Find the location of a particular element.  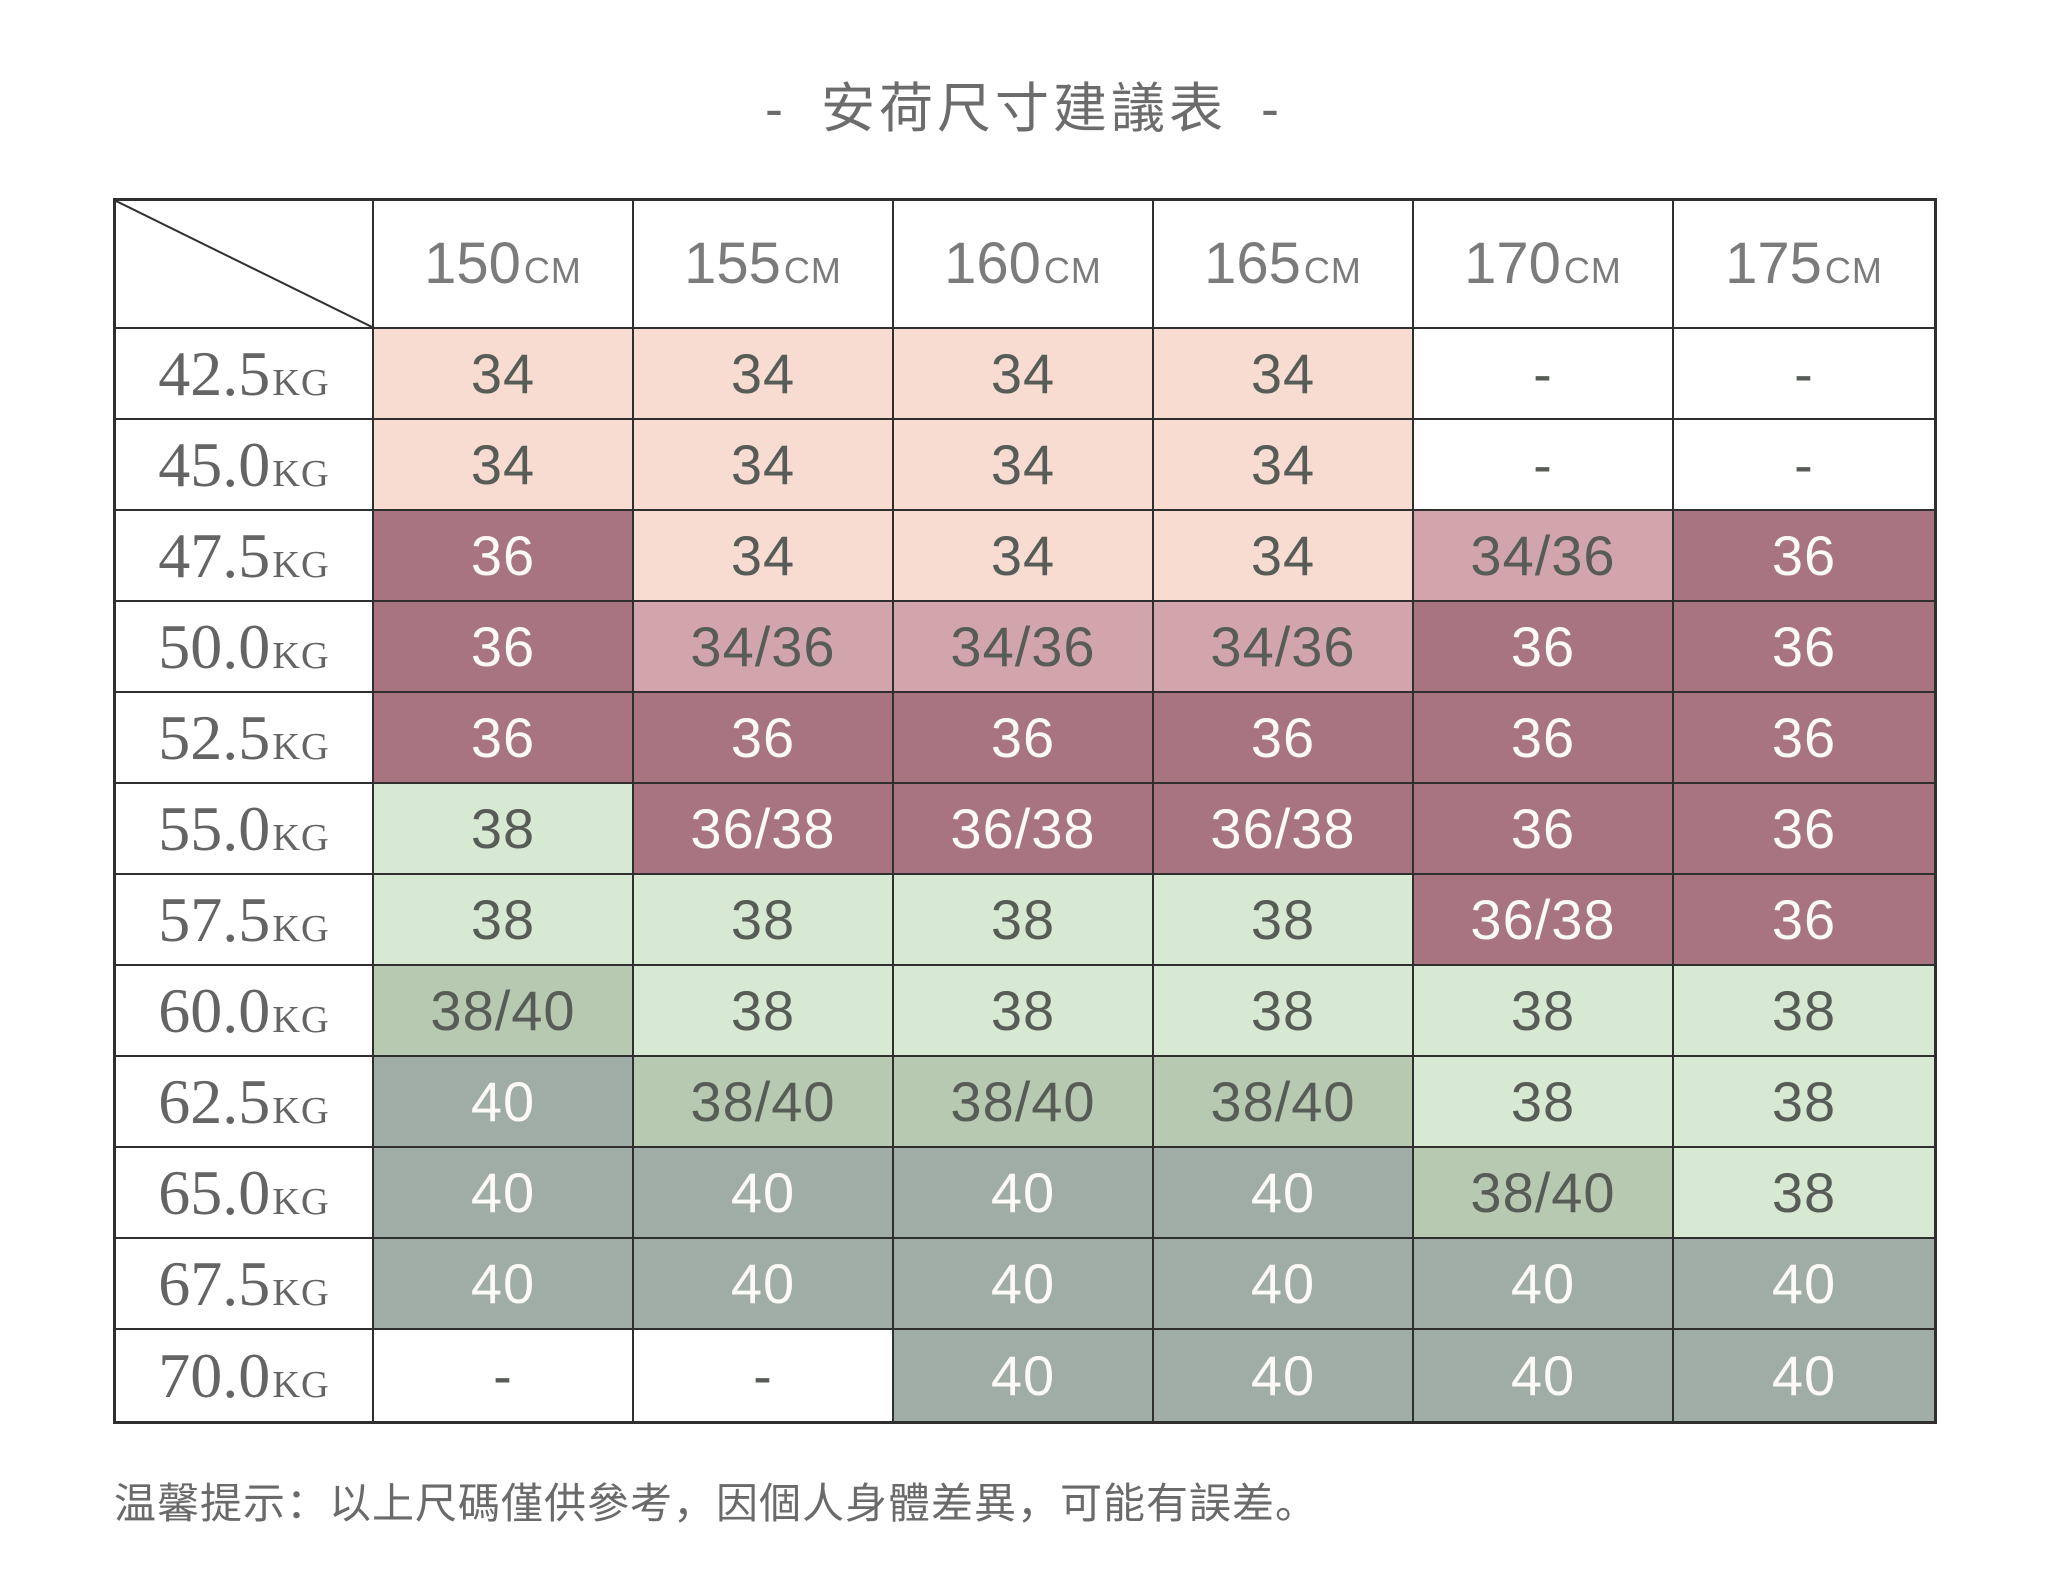

title-right-dash: - is located at coordinates (1272, 109).